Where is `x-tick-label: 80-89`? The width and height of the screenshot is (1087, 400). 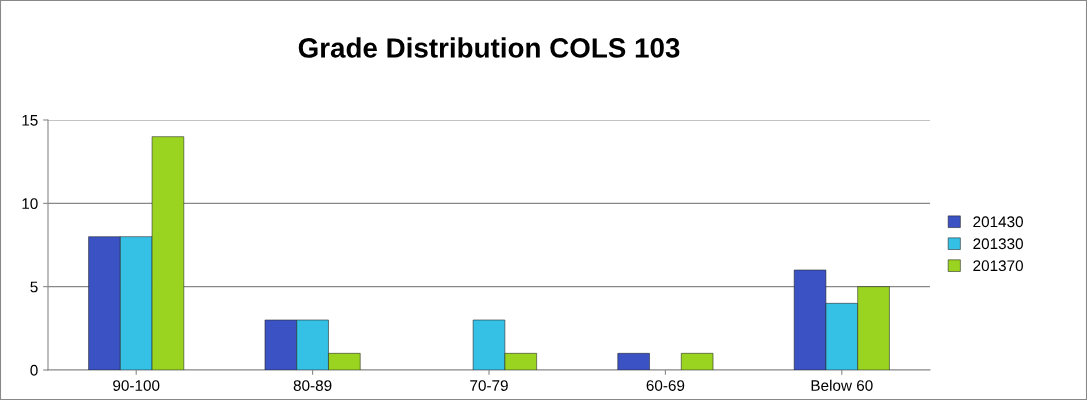
x-tick-label: 80-89 is located at coordinates (312, 385).